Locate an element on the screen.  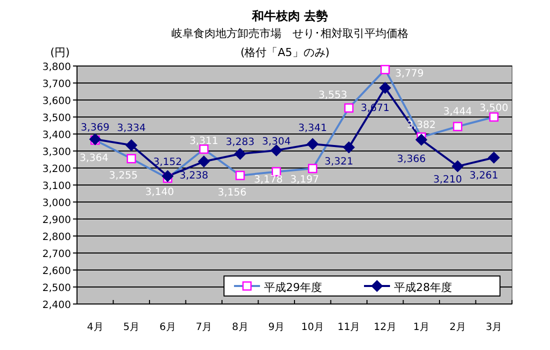
y-tick-label: 2,500 is located at coordinates (56, 288).